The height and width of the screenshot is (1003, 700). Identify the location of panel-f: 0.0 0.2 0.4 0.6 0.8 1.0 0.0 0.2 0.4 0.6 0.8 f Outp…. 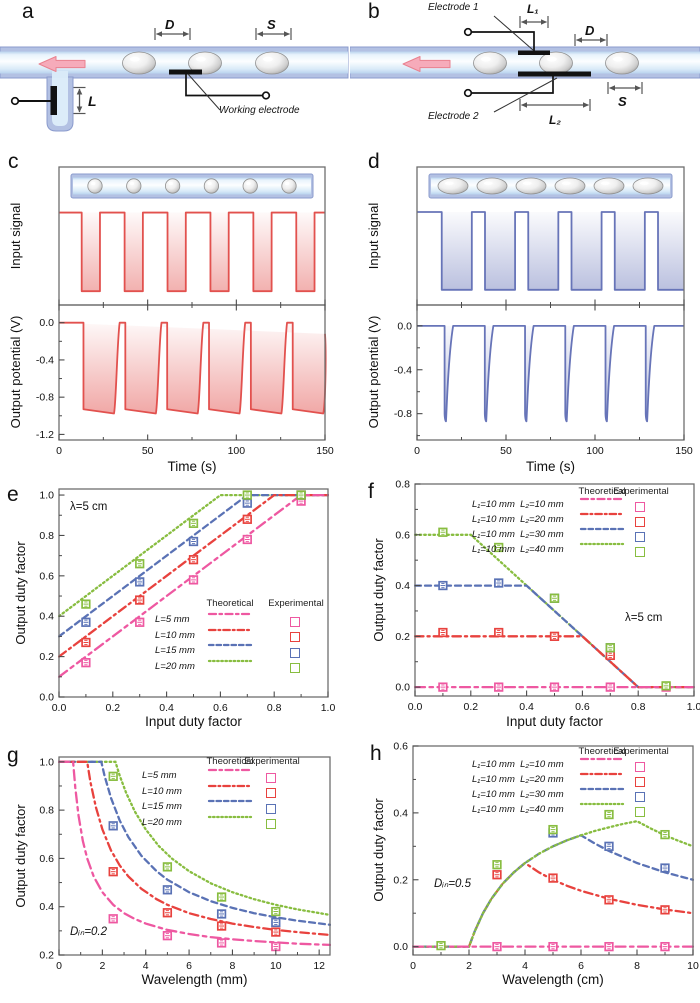
(525, 611).